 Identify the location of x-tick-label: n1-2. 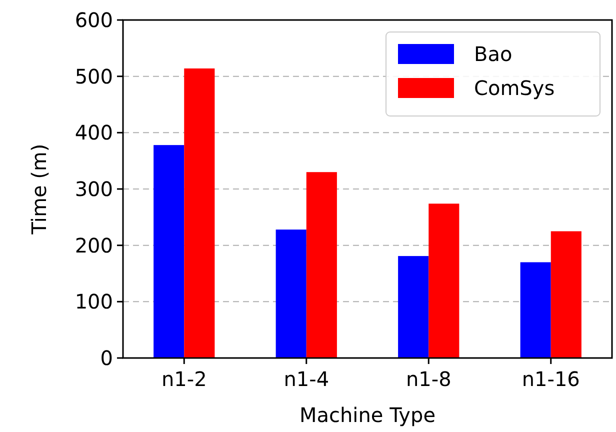
(184, 379).